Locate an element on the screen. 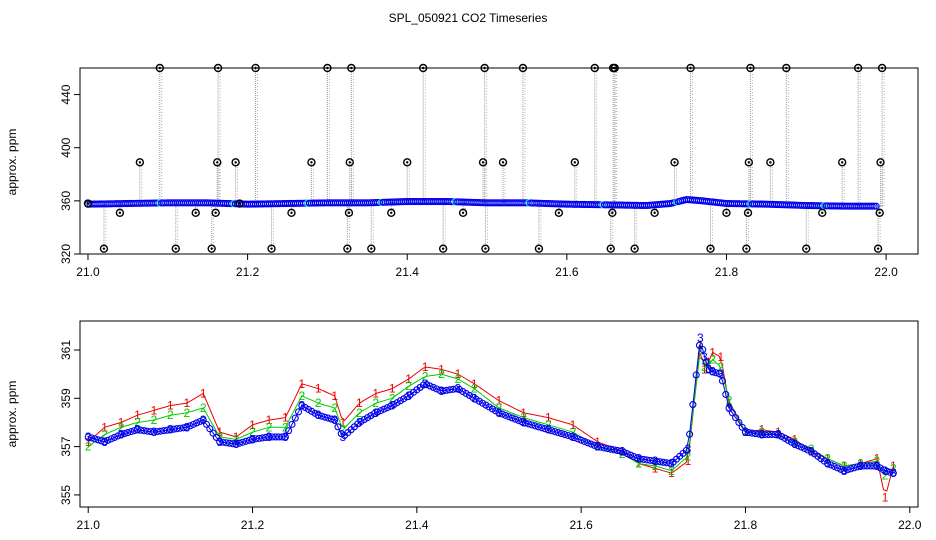 The width and height of the screenshot is (936, 540). panel1-x-tick-label: 21.6 is located at coordinates (567, 272).